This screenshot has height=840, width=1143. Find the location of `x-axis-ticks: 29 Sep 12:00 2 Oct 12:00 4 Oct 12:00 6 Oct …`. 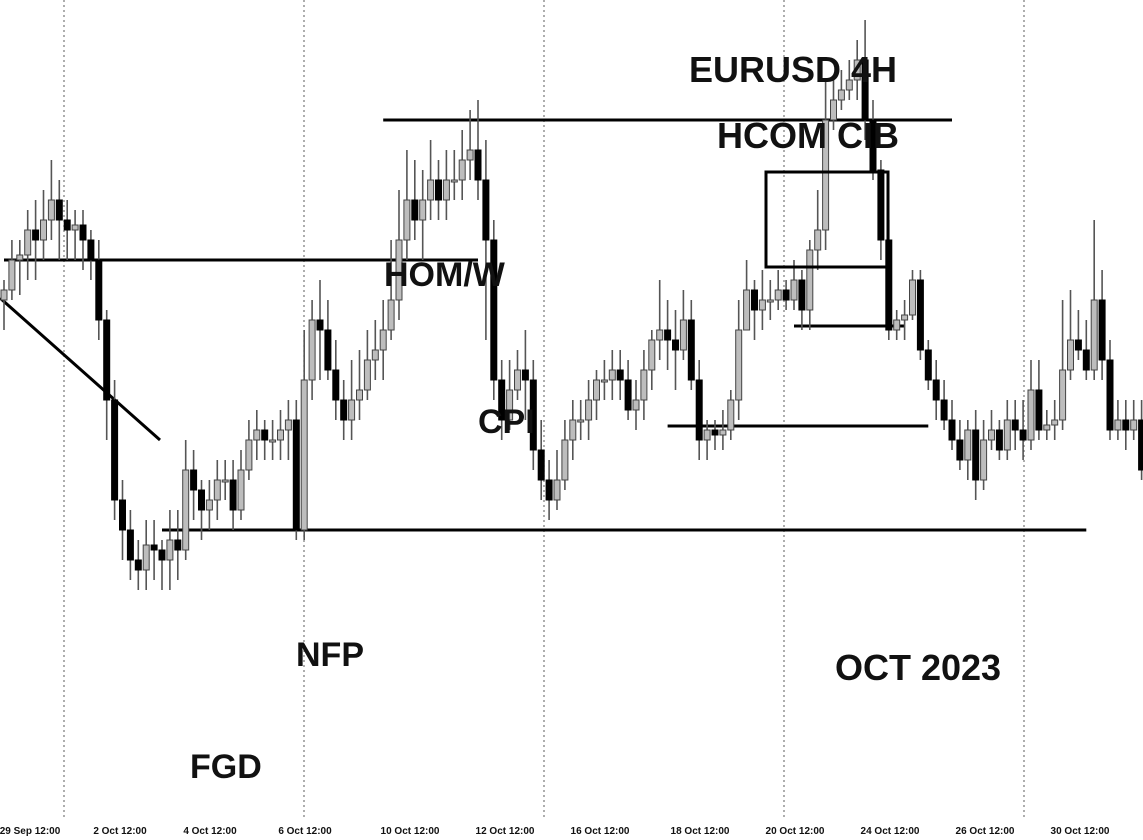

x-axis-ticks: 29 Sep 12:00 2 Oct 12:00 4 Oct 12:00 6 Oct … is located at coordinates (555, 831).